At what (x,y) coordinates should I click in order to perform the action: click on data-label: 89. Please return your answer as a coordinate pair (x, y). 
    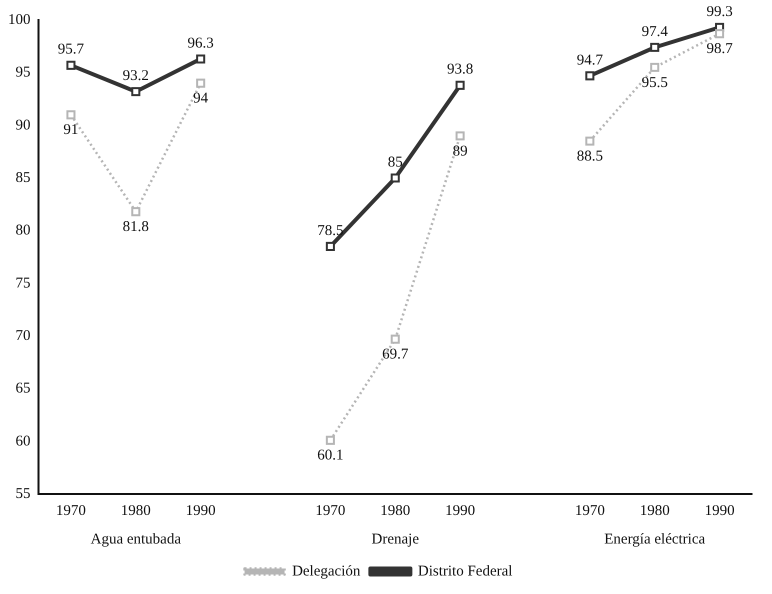
    Looking at the image, I should click on (460, 151).